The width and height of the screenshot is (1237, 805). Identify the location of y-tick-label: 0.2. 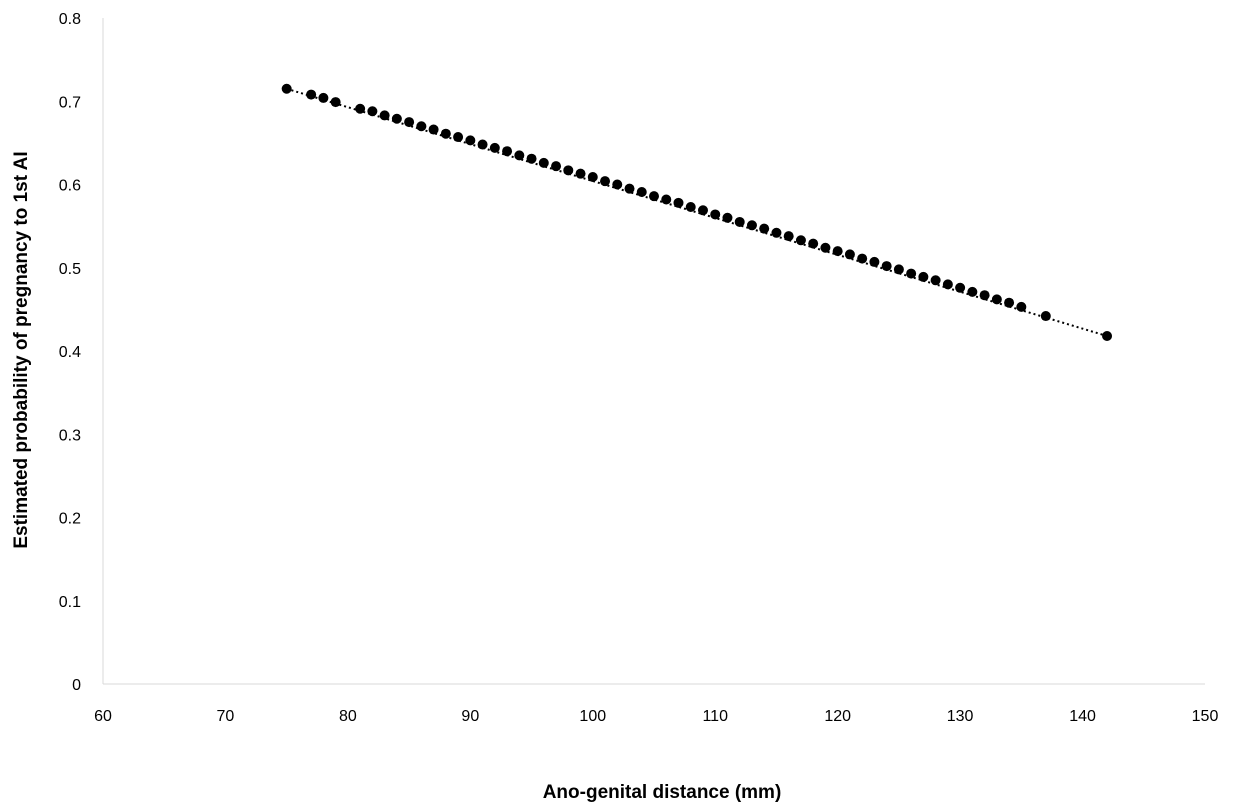
(70, 519).